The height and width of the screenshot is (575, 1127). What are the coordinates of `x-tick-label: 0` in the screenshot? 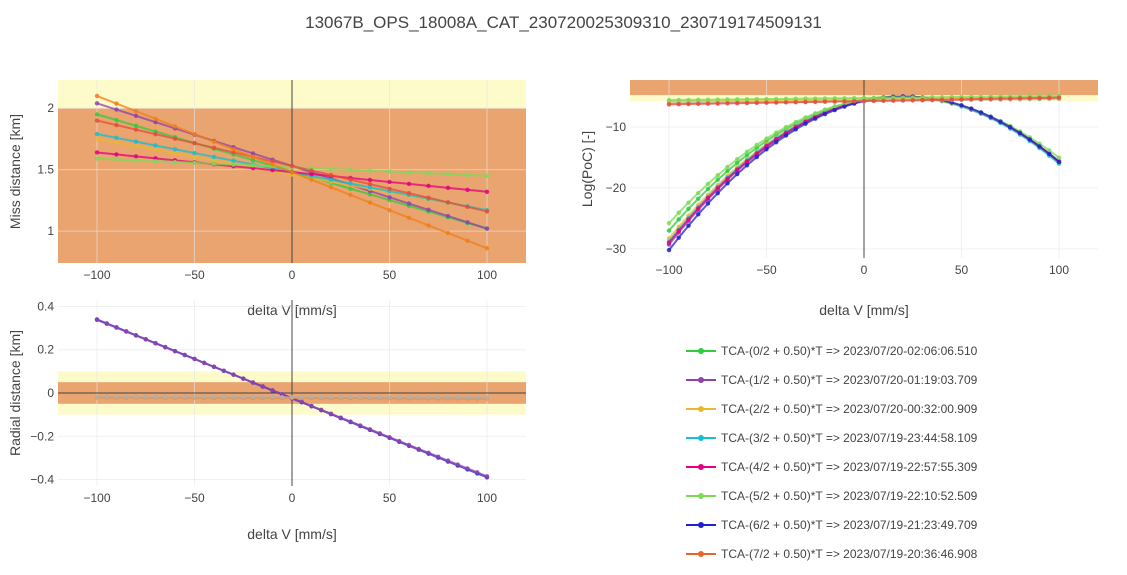 It's located at (292, 498).